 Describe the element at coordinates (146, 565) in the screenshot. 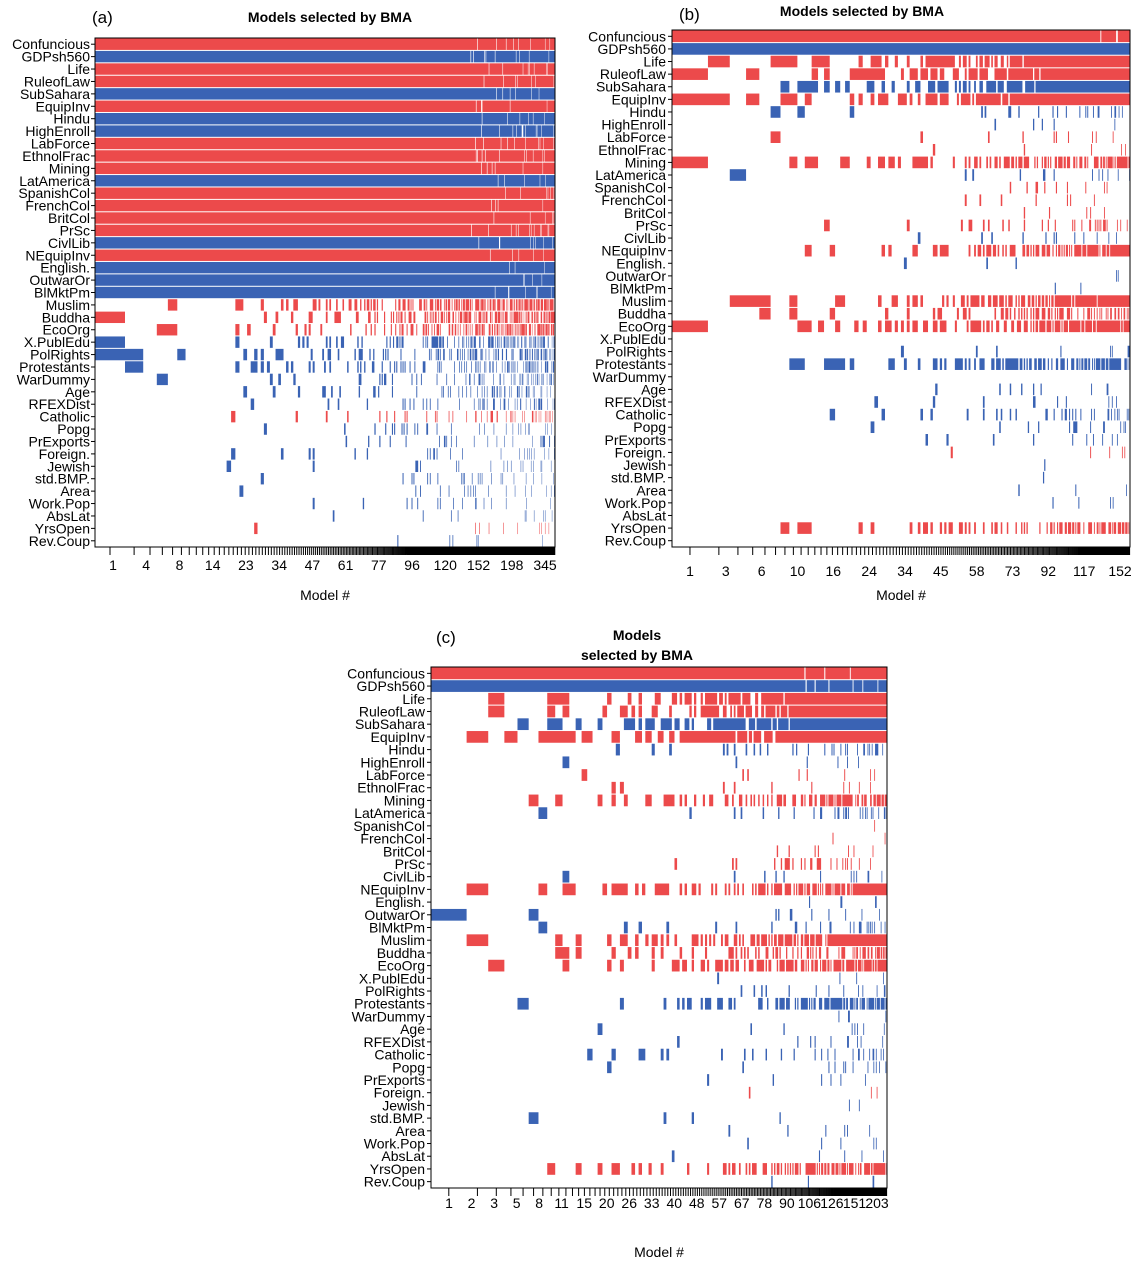

I see `x-tick-label: 4` at that location.